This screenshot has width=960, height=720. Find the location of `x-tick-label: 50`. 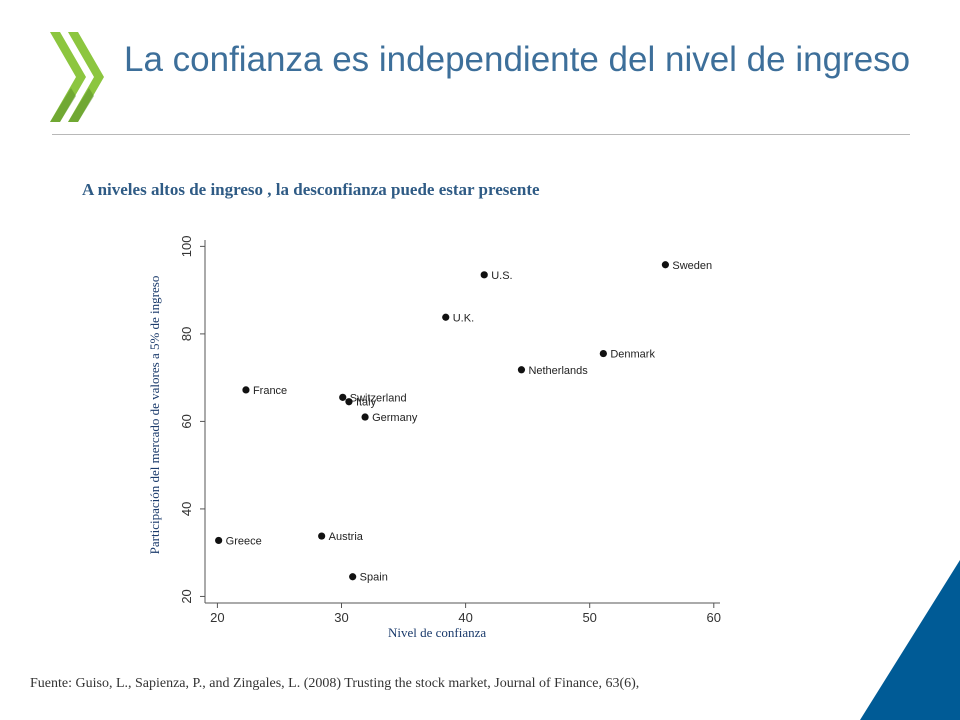

x-tick-label: 50 is located at coordinates (589, 617).